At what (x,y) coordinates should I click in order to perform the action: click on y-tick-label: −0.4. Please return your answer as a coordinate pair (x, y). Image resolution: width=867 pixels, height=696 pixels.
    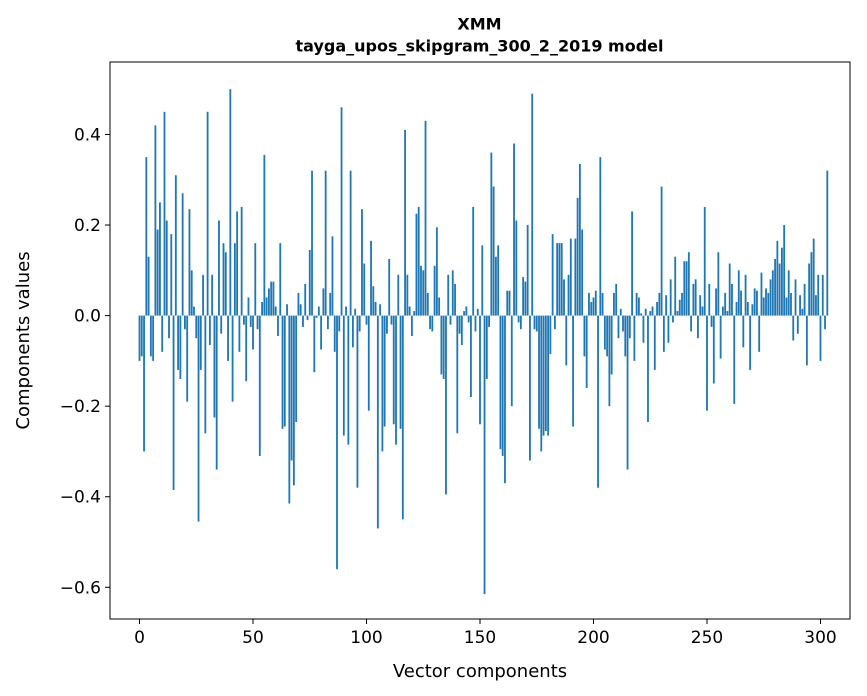
    Looking at the image, I should click on (80, 498).